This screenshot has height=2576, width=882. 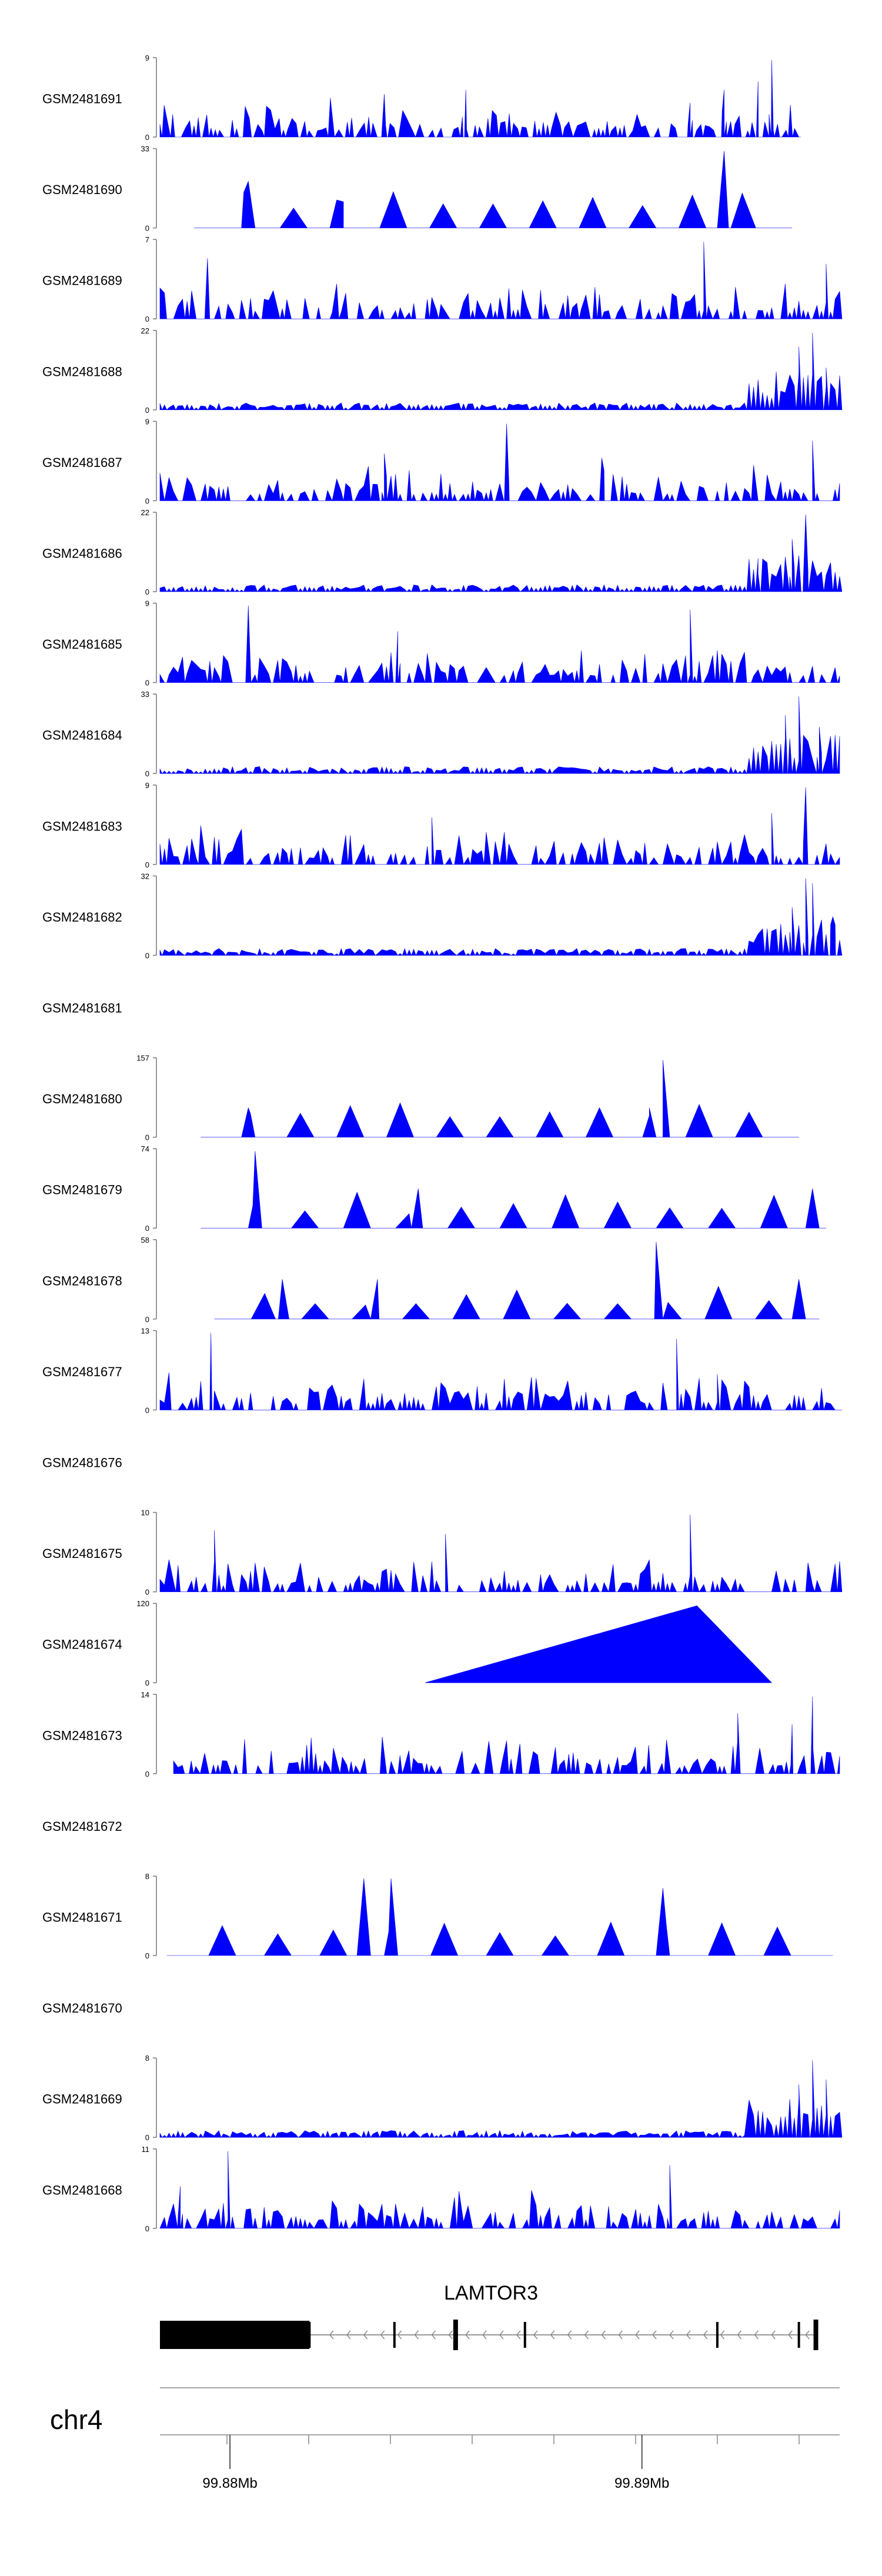 What do you see at coordinates (142, 1603) in the screenshot?
I see `track-y-max-label: 120` at bounding box center [142, 1603].